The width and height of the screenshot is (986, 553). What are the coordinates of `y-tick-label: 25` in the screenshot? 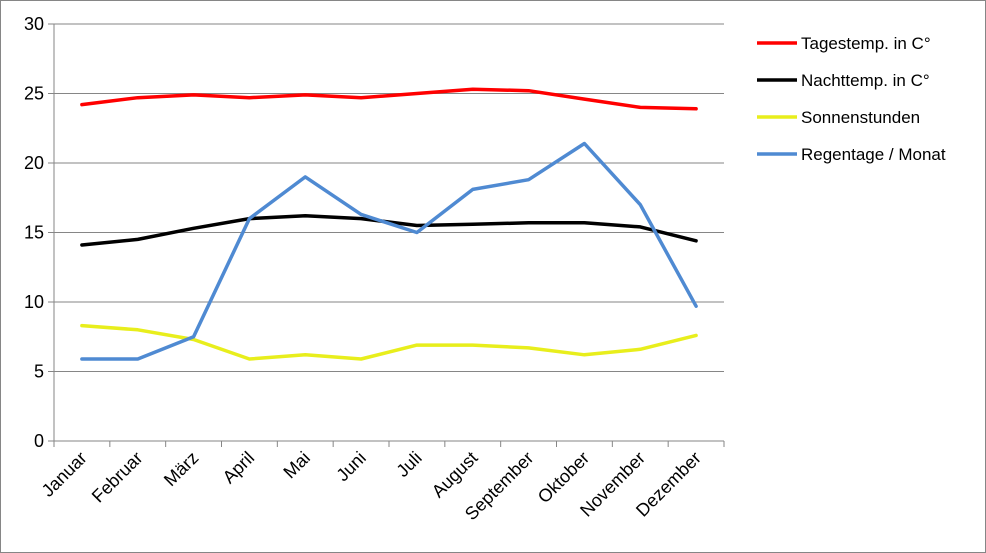 It's located at (34, 94).